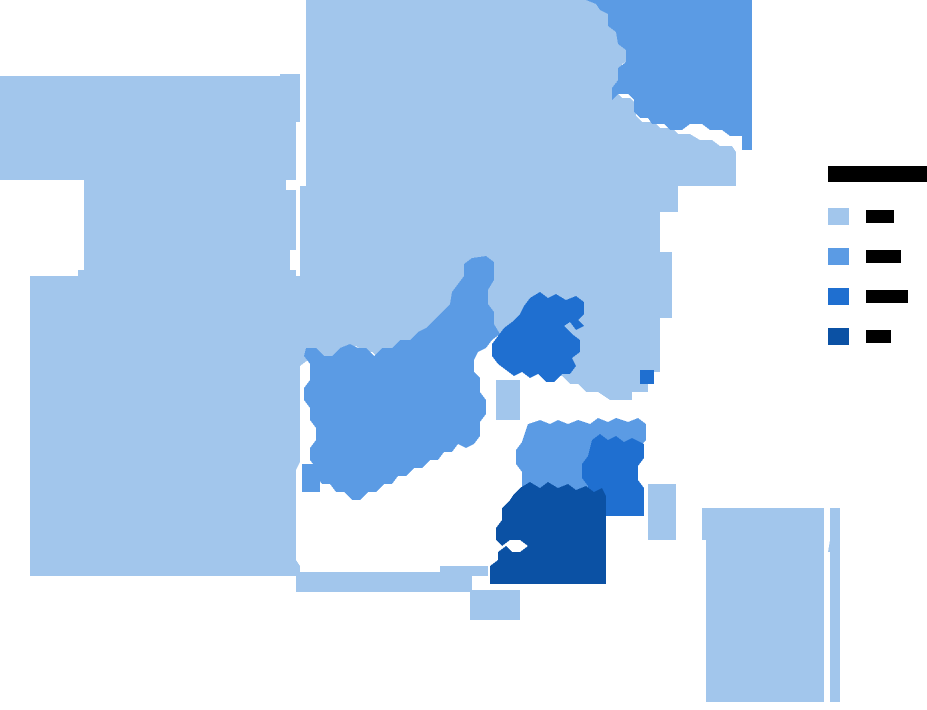 The height and width of the screenshot is (710, 927). Describe the element at coordinates (548, 533) in the screenshot. I see `region-south-core` at that location.